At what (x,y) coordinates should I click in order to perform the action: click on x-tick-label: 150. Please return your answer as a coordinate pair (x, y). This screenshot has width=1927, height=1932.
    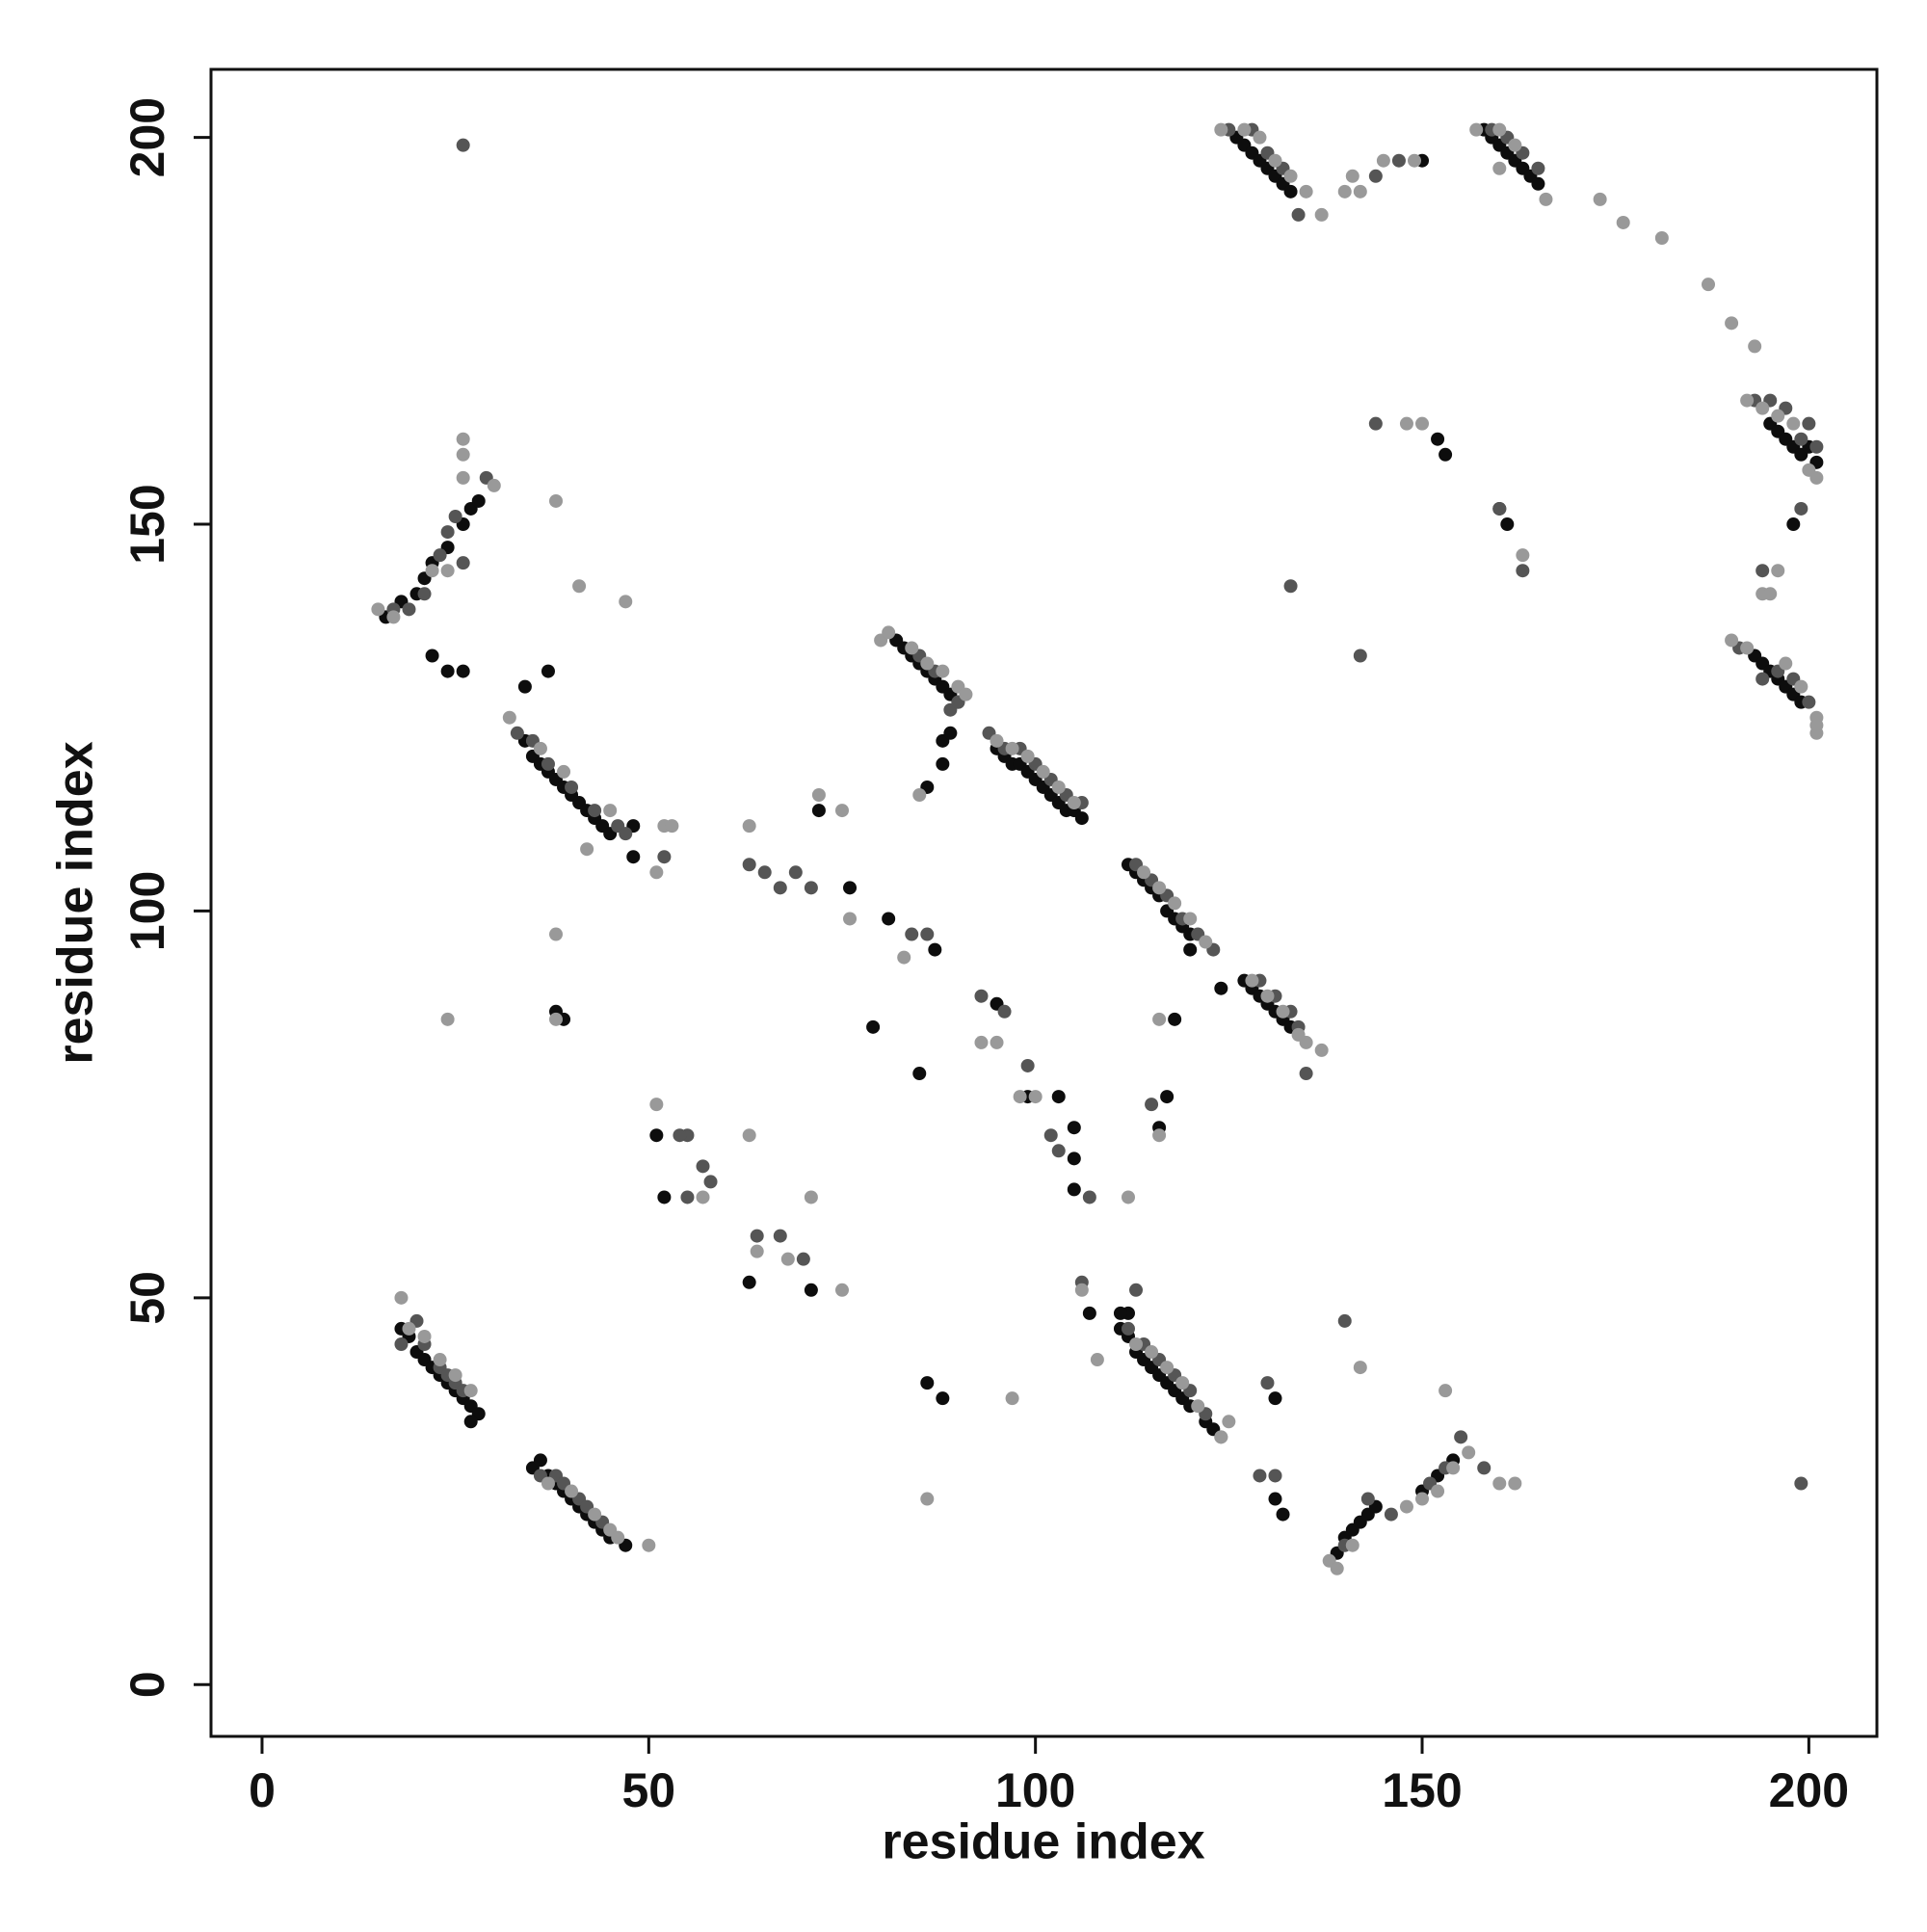
    Looking at the image, I should click on (1422, 1790).